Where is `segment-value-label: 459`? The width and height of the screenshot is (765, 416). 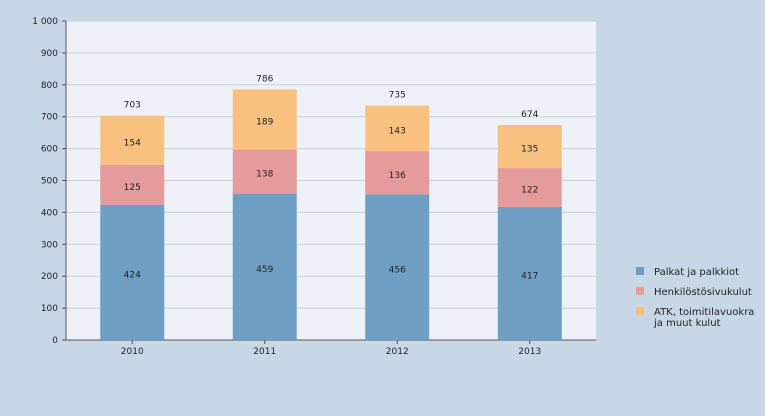 segment-value-label: 459 is located at coordinates (264, 270).